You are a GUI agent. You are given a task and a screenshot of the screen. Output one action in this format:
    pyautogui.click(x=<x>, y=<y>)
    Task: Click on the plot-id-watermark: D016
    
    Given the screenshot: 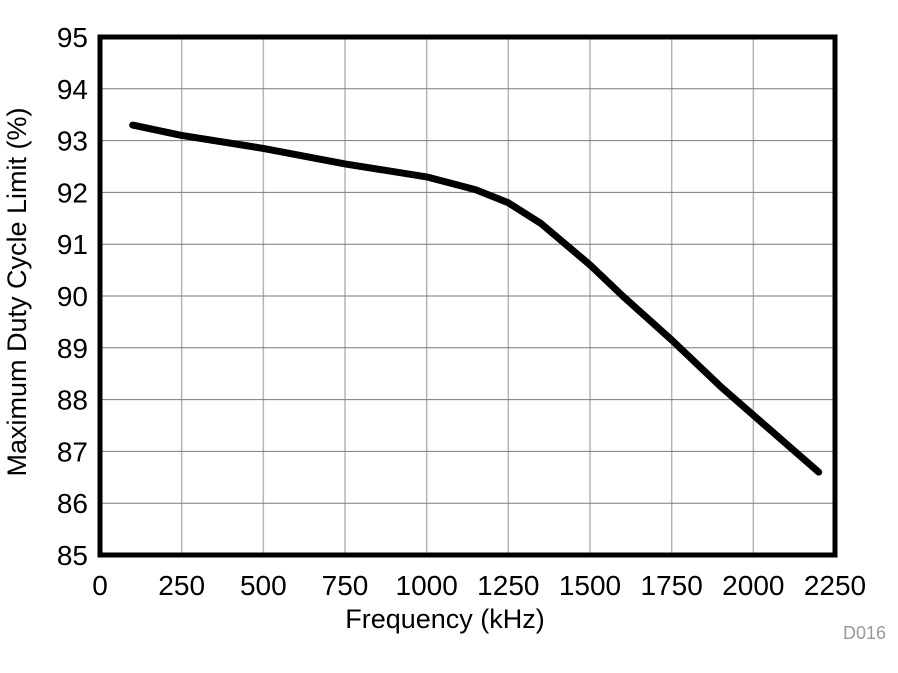 What is the action you would take?
    pyautogui.click(x=864, y=633)
    